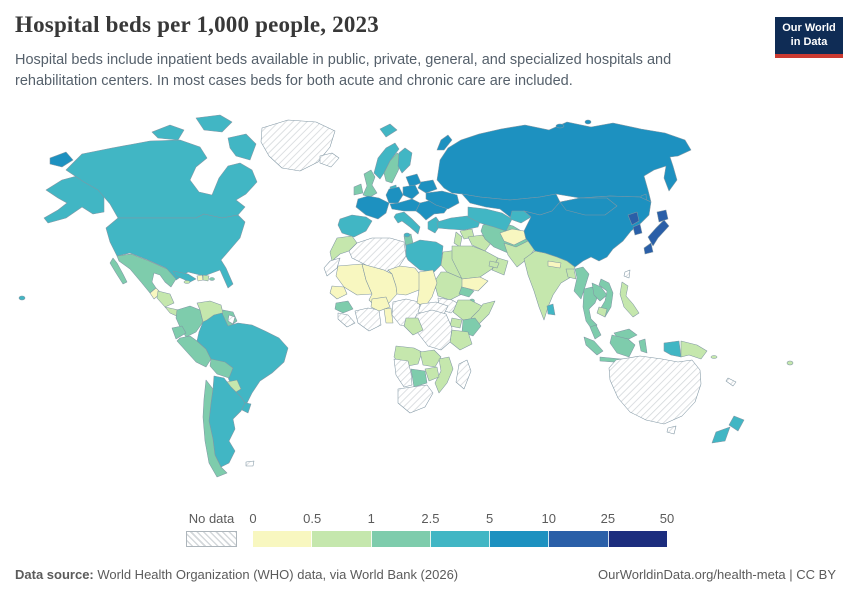  What do you see at coordinates (372, 207) in the screenshot?
I see `country-france` at bounding box center [372, 207].